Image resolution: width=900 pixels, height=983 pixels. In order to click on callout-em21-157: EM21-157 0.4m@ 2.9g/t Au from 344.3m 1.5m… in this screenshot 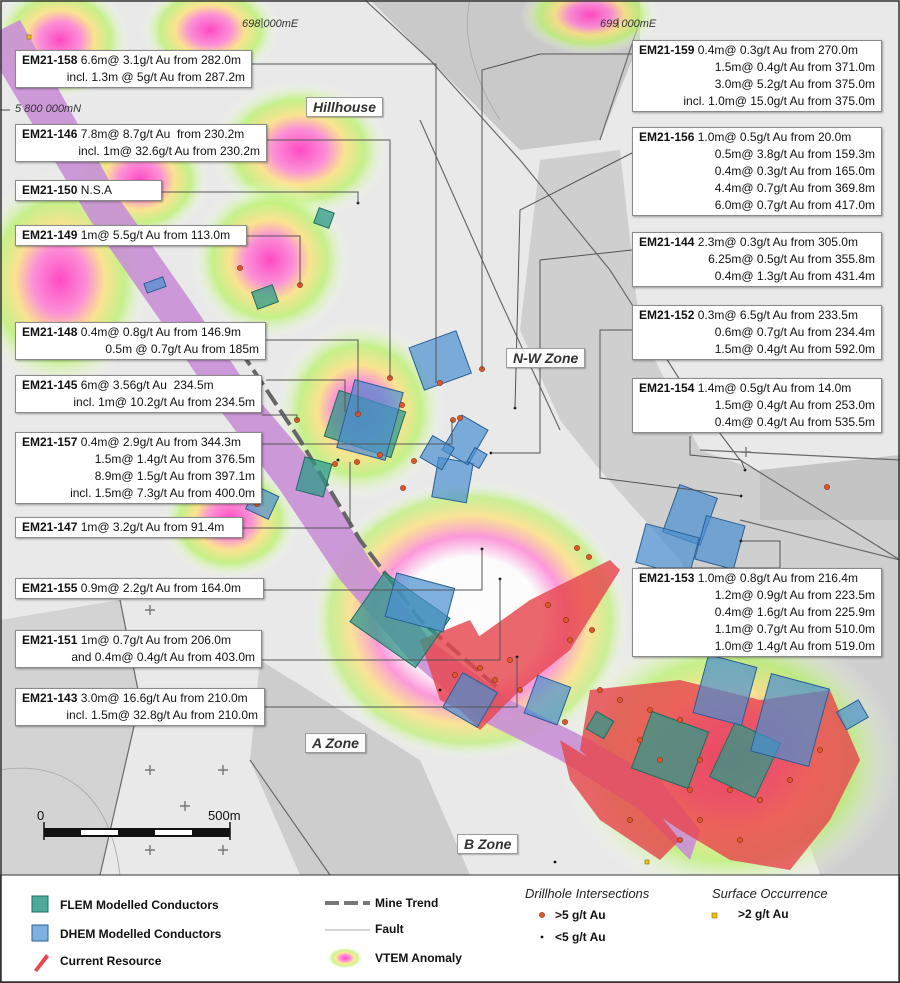, I will do `click(138, 468)`.